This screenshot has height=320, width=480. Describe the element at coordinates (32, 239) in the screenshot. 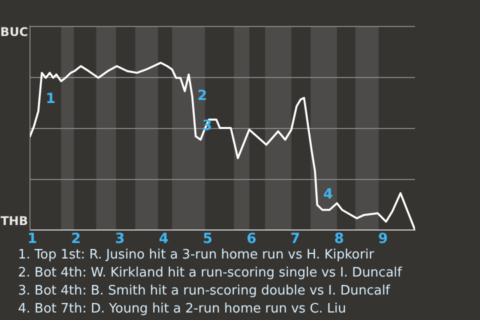

I see `x-tick-label: 1` at that location.